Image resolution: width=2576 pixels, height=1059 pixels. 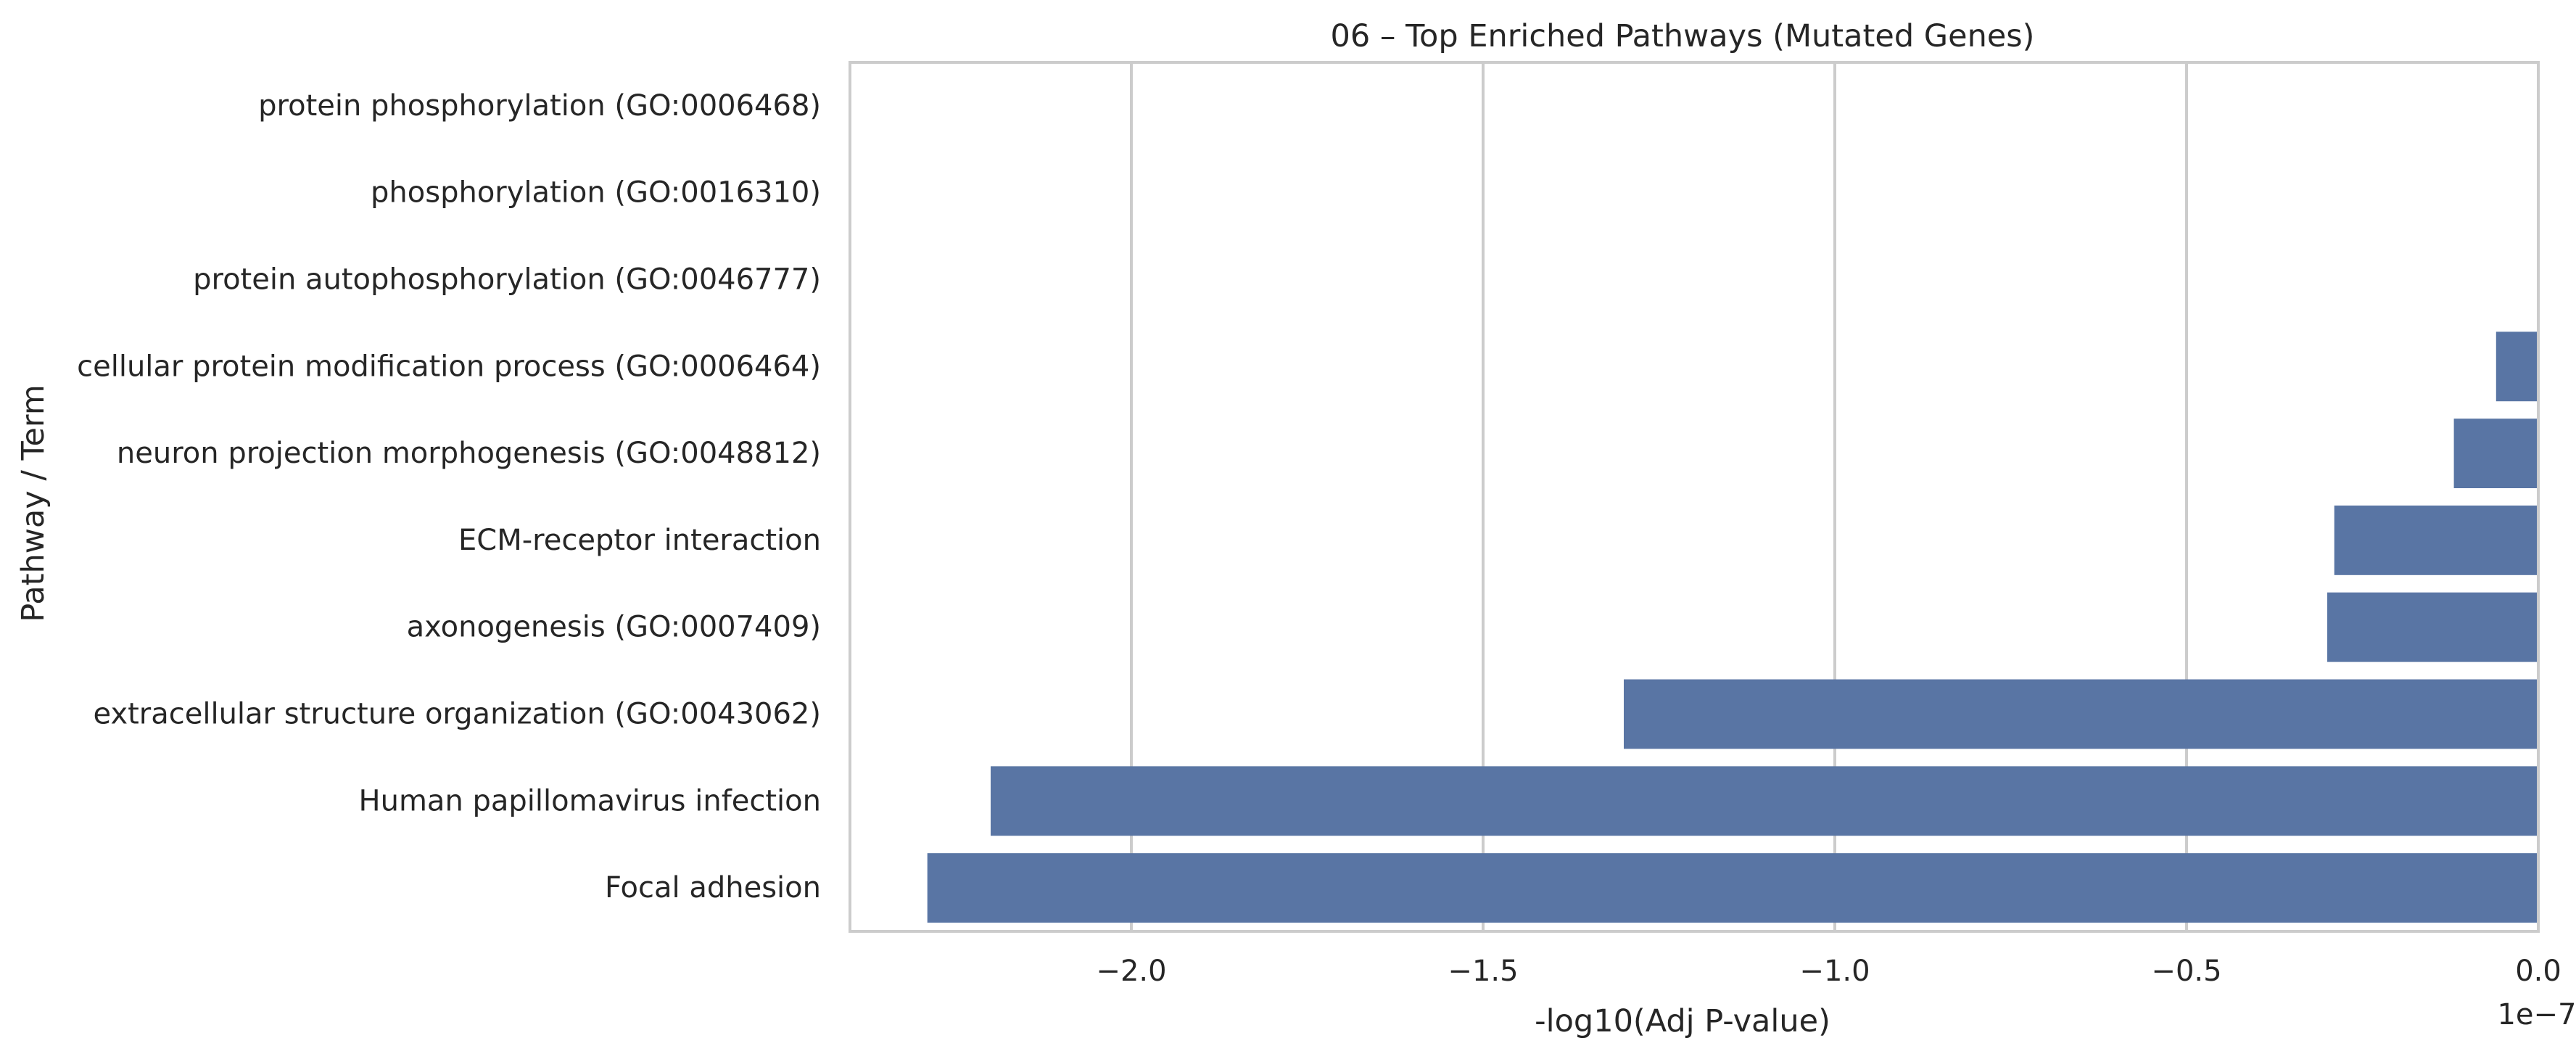 I want to click on y-tick-label-6: axonogenesis (GO:0007409), so click(x=614, y=627).